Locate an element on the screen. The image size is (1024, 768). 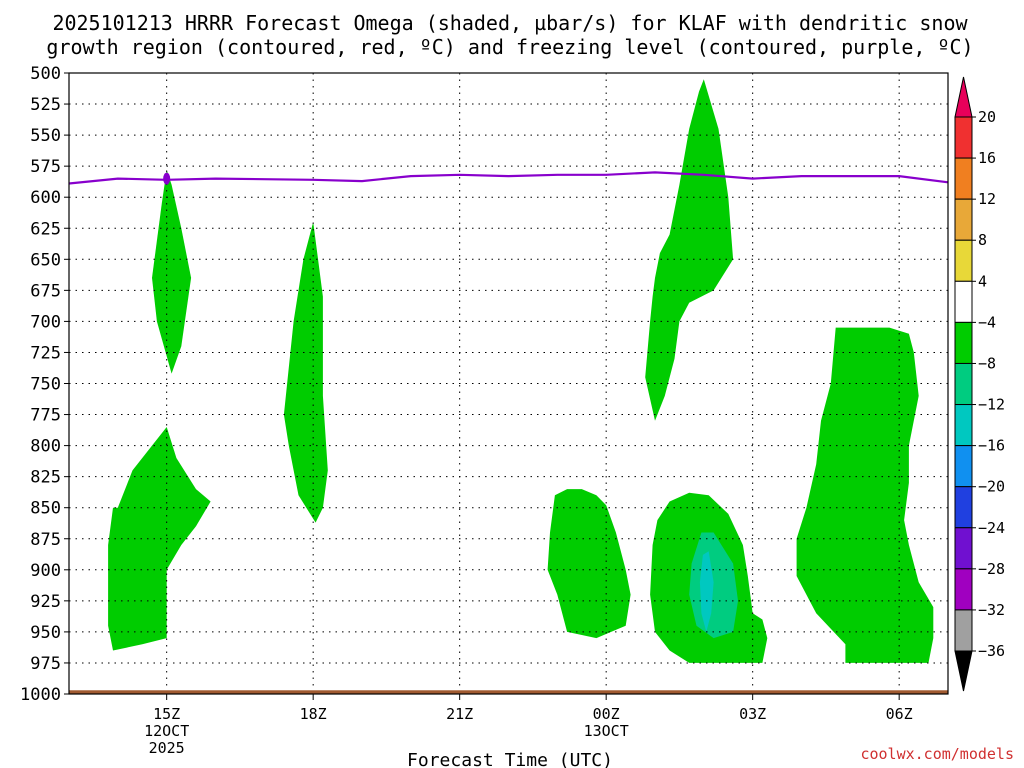
colorbar-bottom-arrow is located at coordinates (963, 671).